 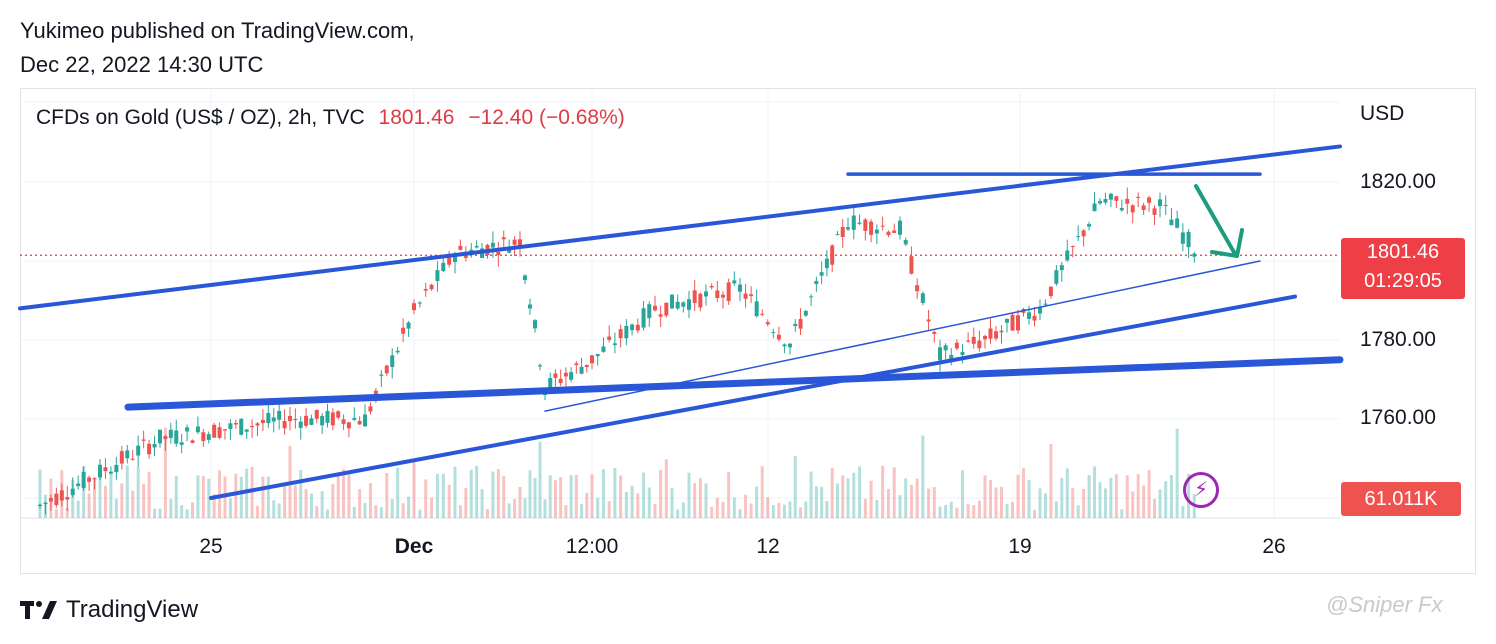 What do you see at coordinates (1227, 243) in the screenshot?
I see `projection-arrow-head` at bounding box center [1227, 243].